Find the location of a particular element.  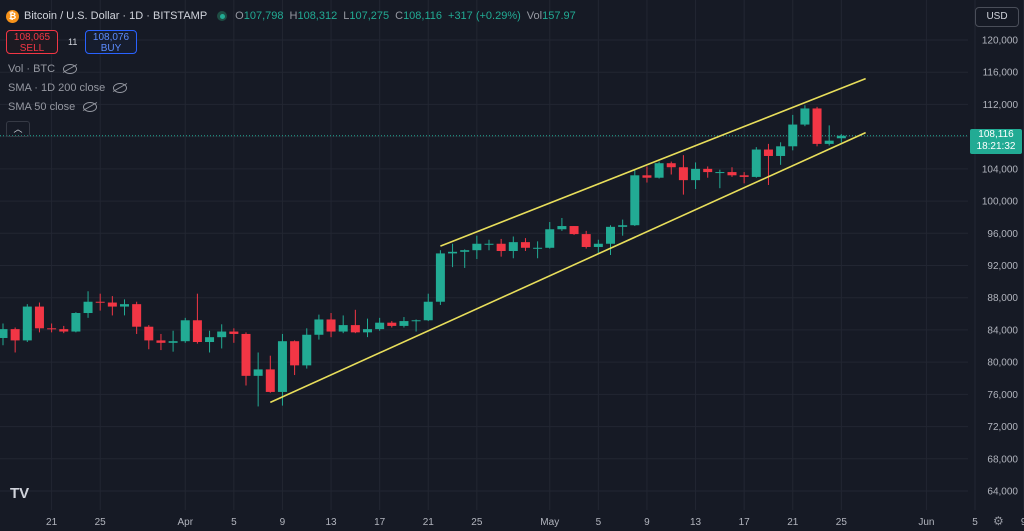

indicator-volume: Vol · BTC is located at coordinates (43, 69).